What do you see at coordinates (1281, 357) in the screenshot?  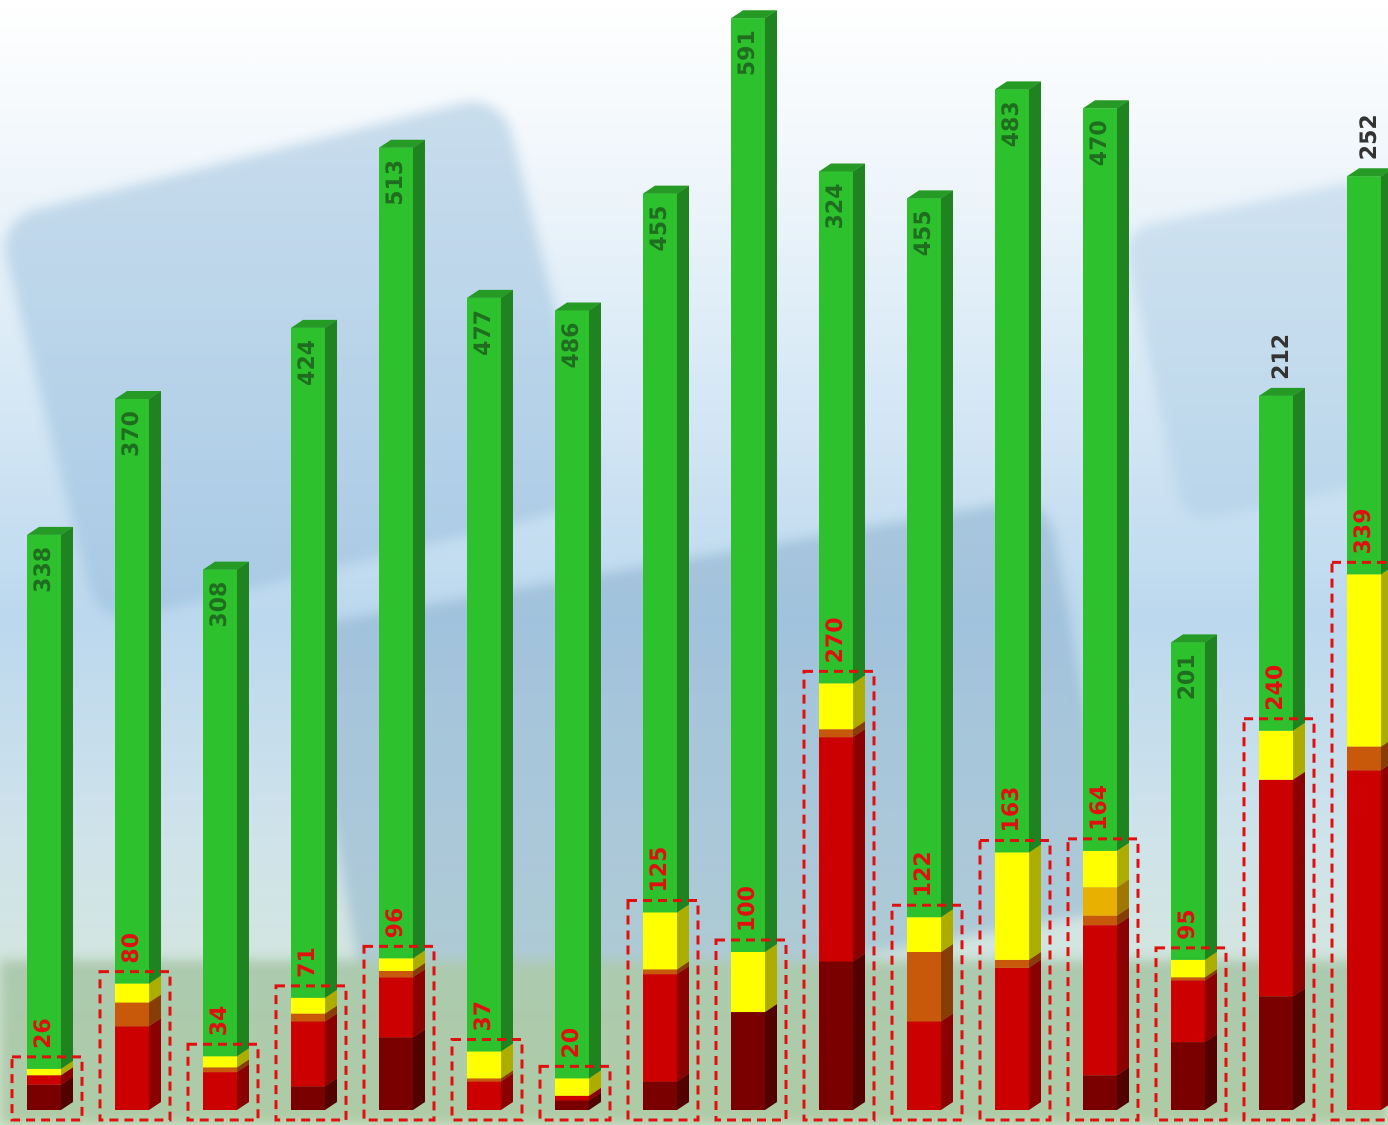 I see `value-label: 212` at bounding box center [1281, 357].